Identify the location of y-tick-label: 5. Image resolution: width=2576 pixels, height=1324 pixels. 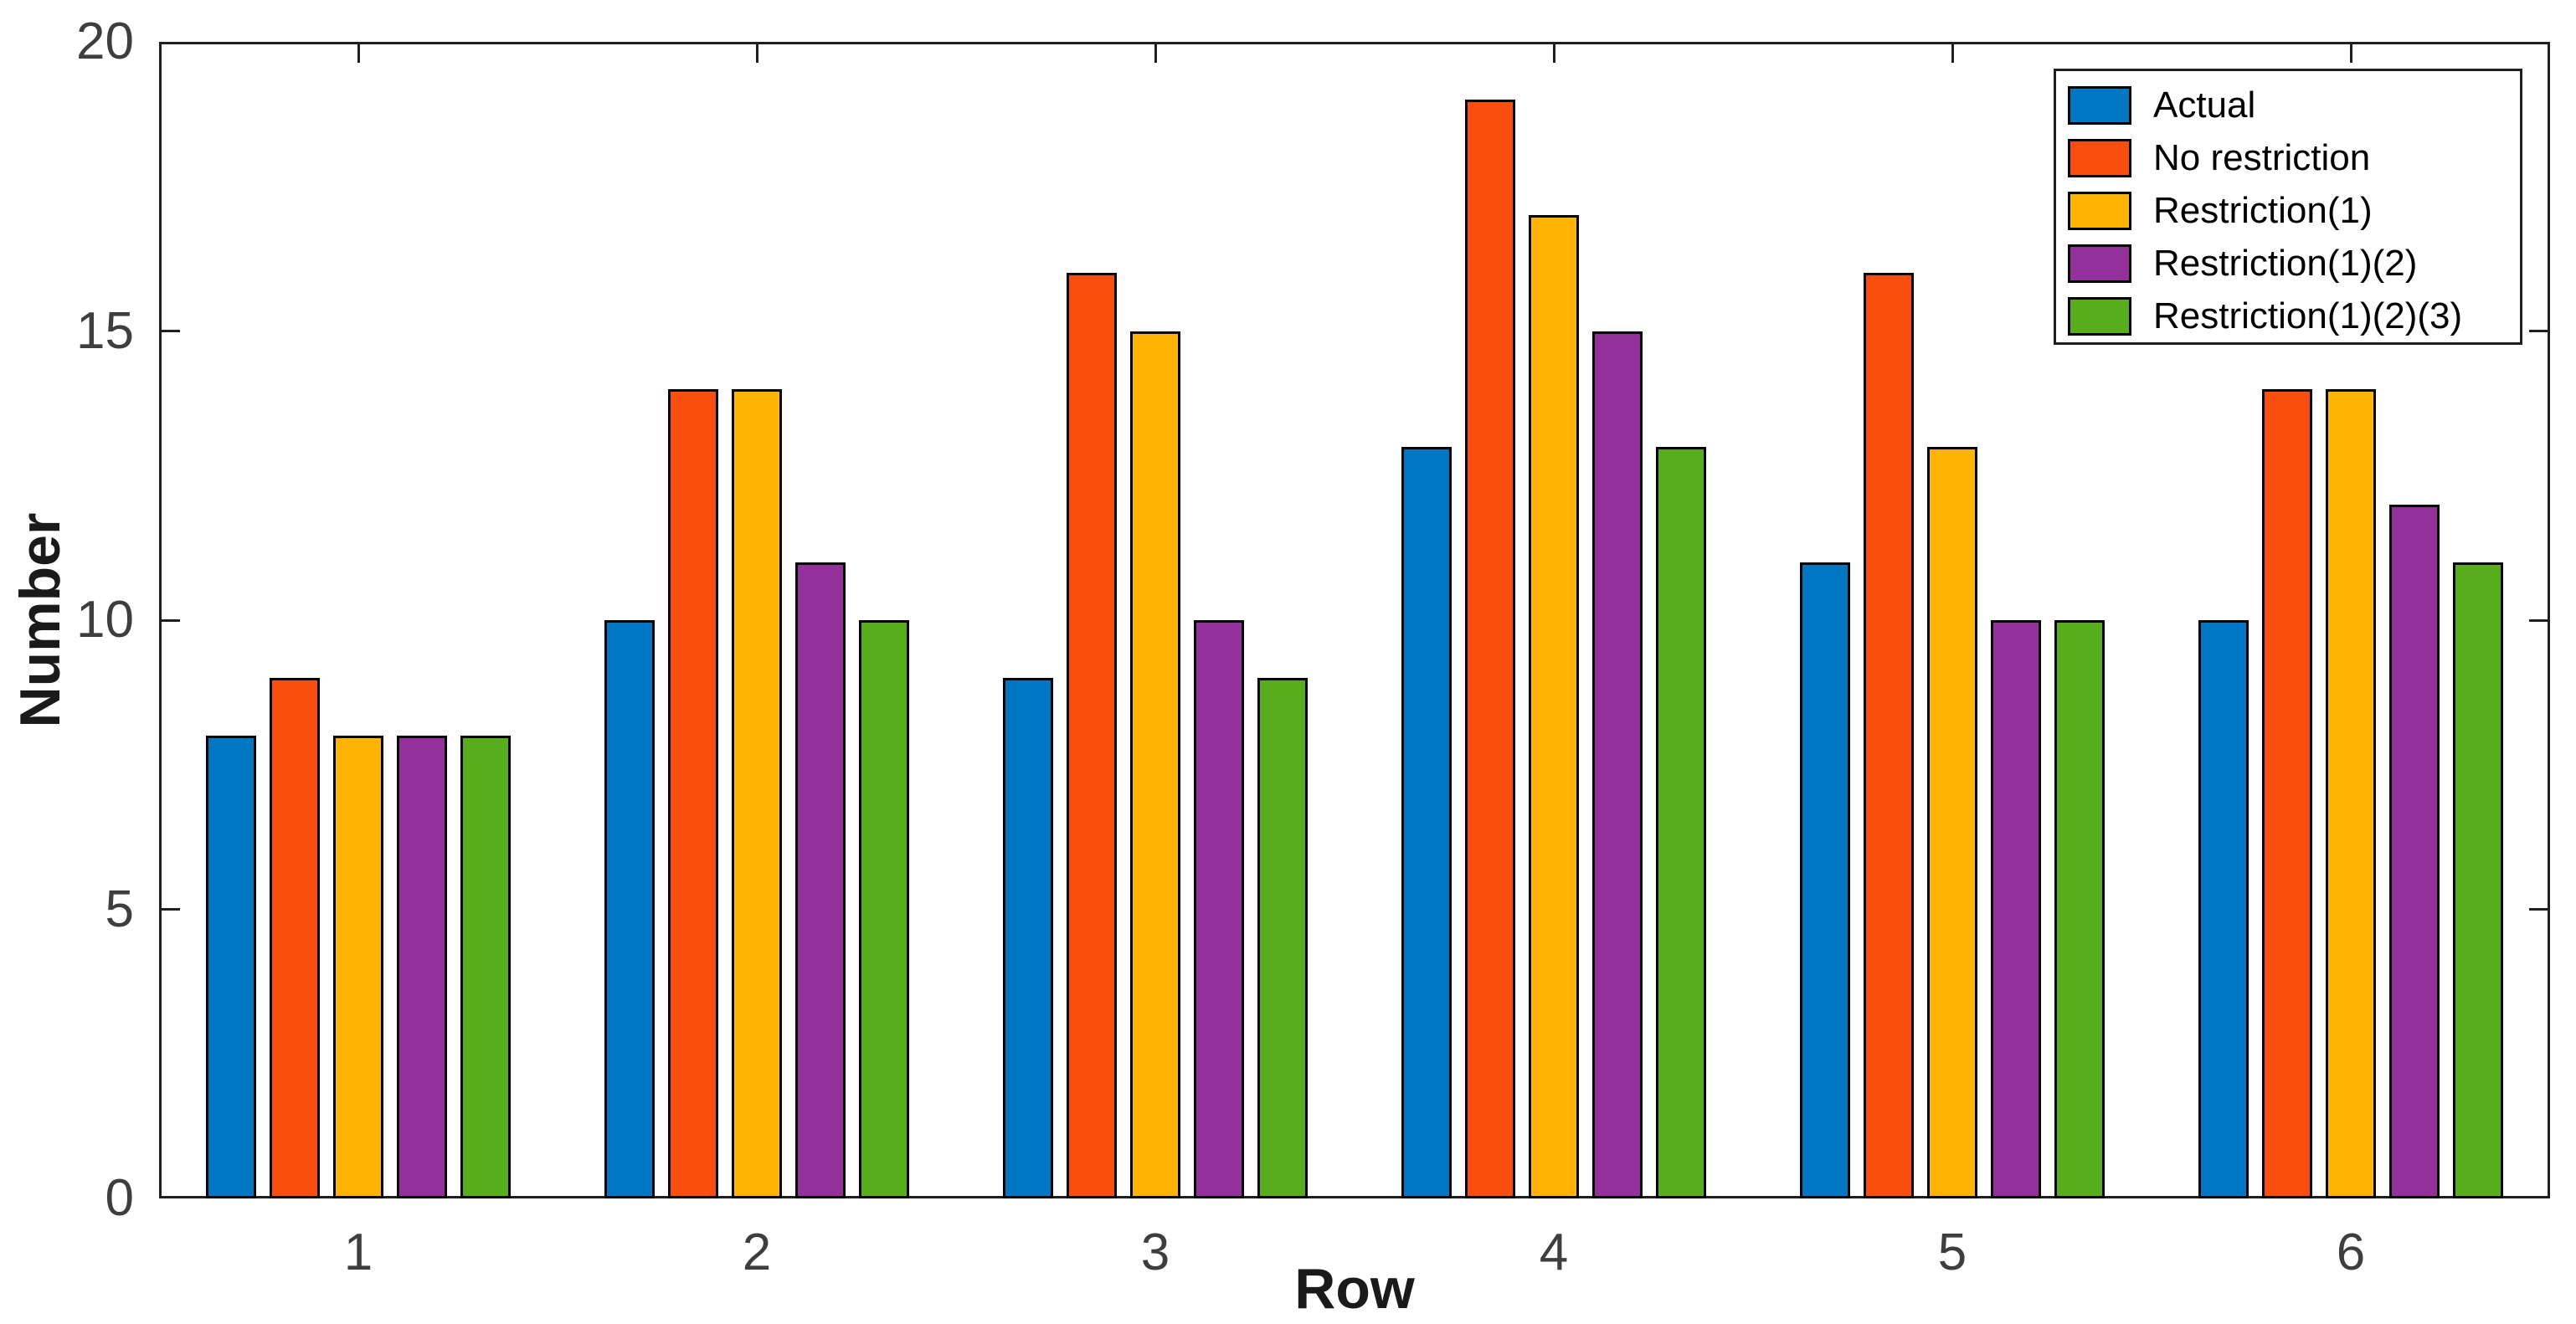
(120, 909).